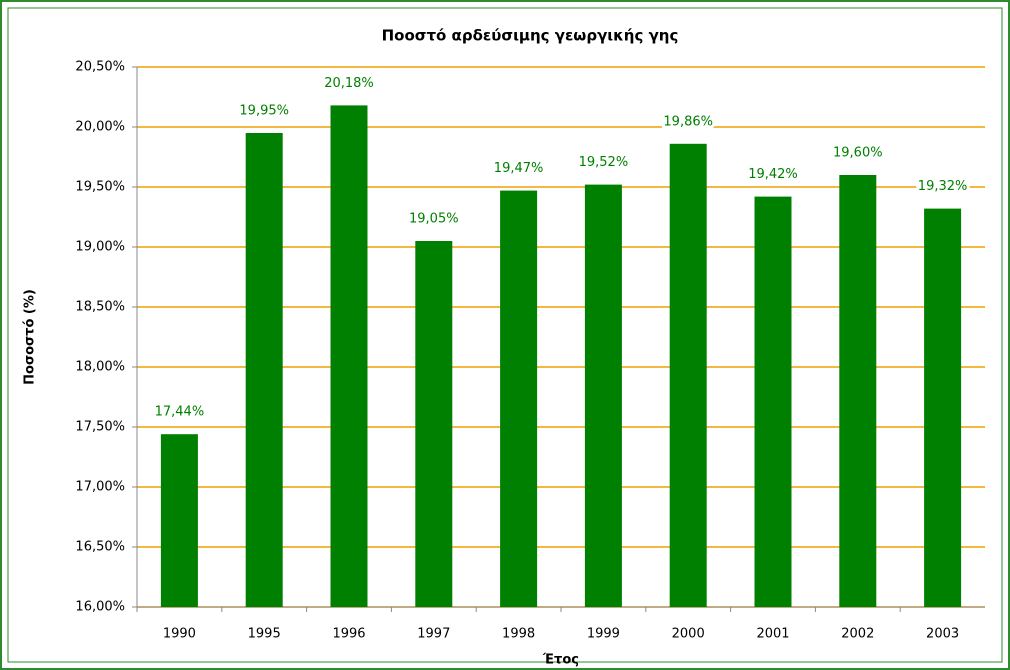  What do you see at coordinates (530, 36) in the screenshot?
I see `chart-title: Ποοστό αρδεύσιμης γεωργικής γης` at bounding box center [530, 36].